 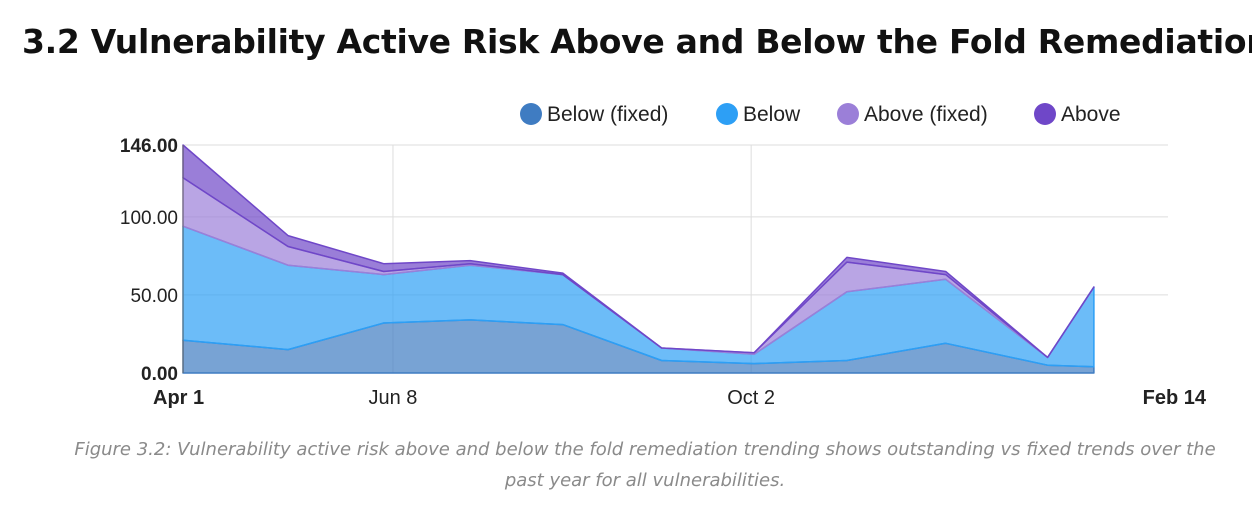 I want to click on x-tick-label-0: Apr 1, so click(x=178, y=398).